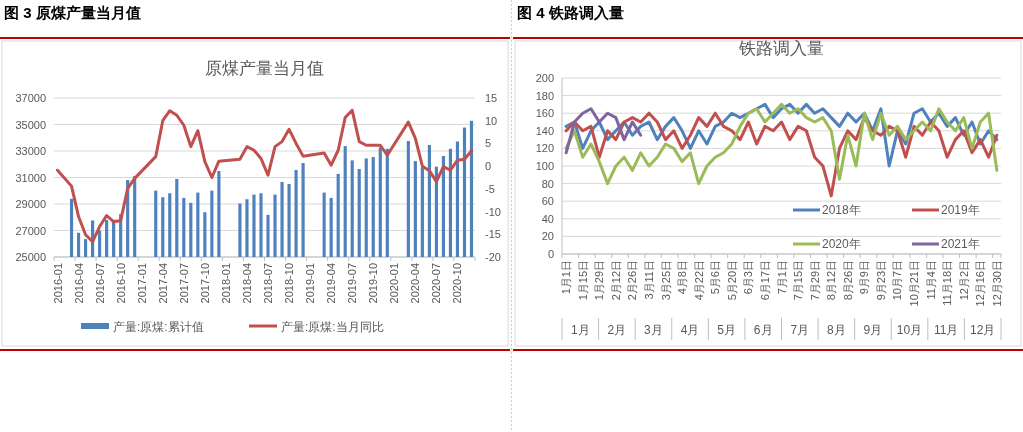  Describe the element at coordinates (268, 283) in the screenshot. I see `x-tick-label: 2018-07` at that location.